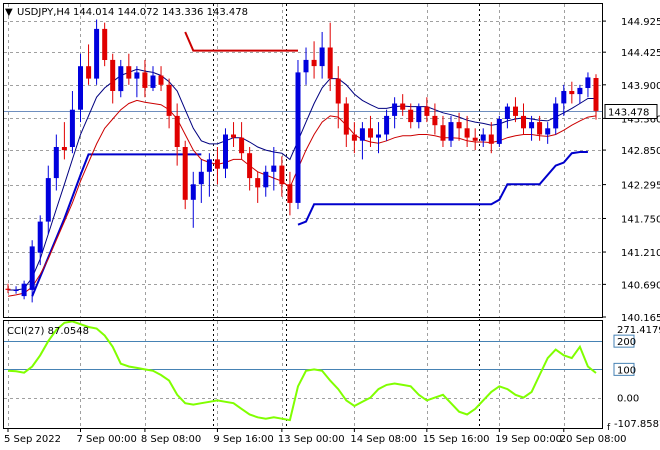 The width and height of the screenshot is (660, 450). What do you see at coordinates (243, 439) in the screenshot?
I see `time-tick-label: 9 Sep 16:00` at bounding box center [243, 439].